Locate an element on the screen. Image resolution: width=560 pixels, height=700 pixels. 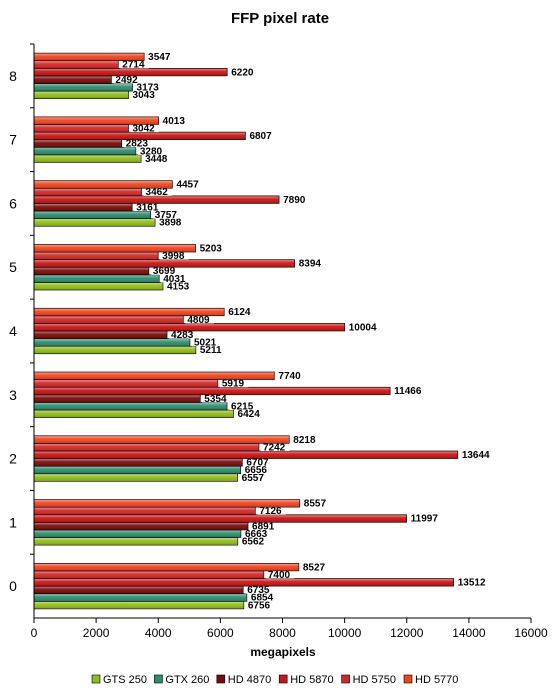
data-label: 11466 is located at coordinates (408, 391).